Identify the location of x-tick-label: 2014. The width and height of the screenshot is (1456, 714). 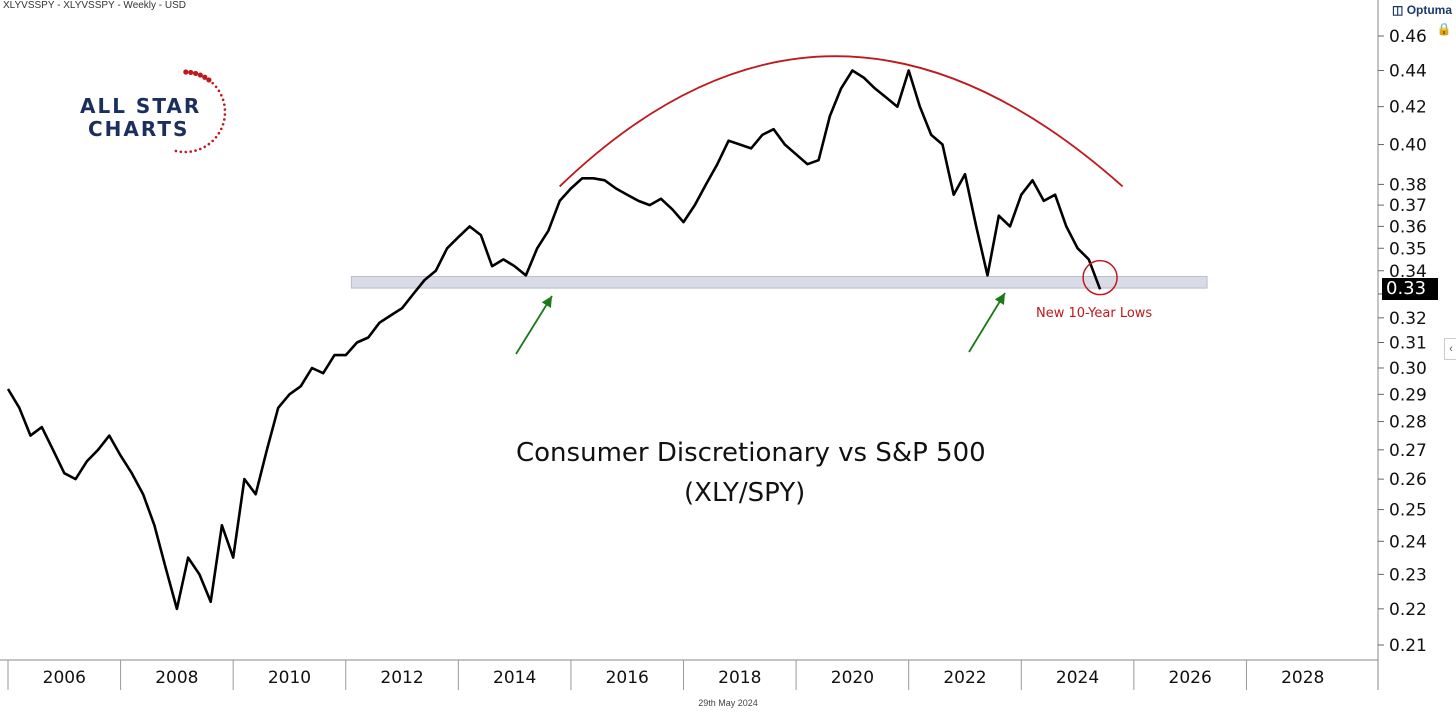
(514, 678).